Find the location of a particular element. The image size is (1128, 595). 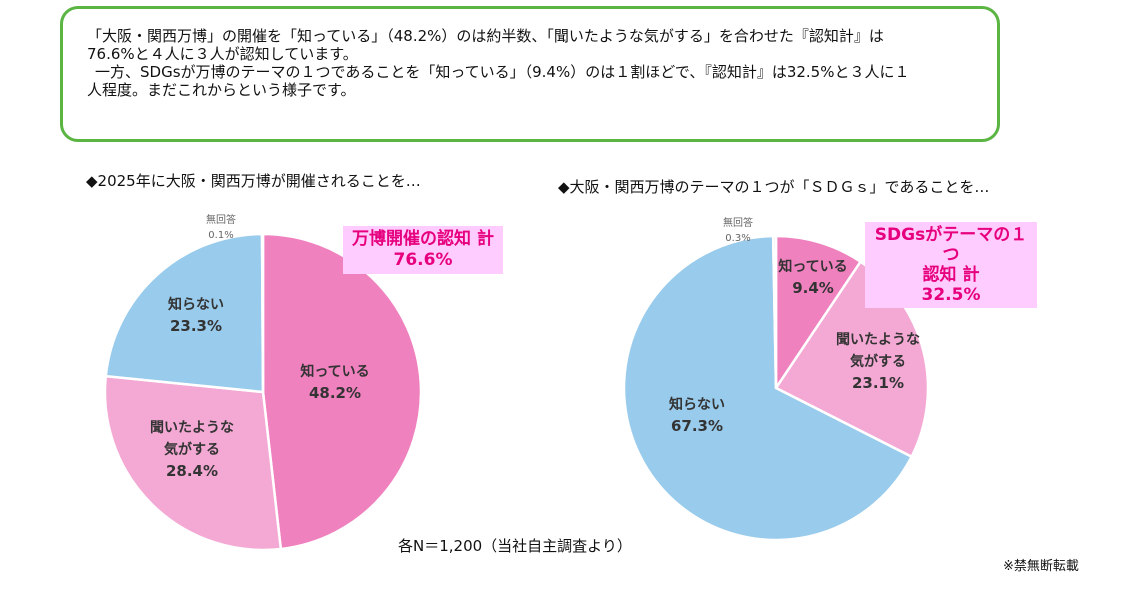

chart-2-label-3: 知らない 67.3% is located at coordinates (697, 415).